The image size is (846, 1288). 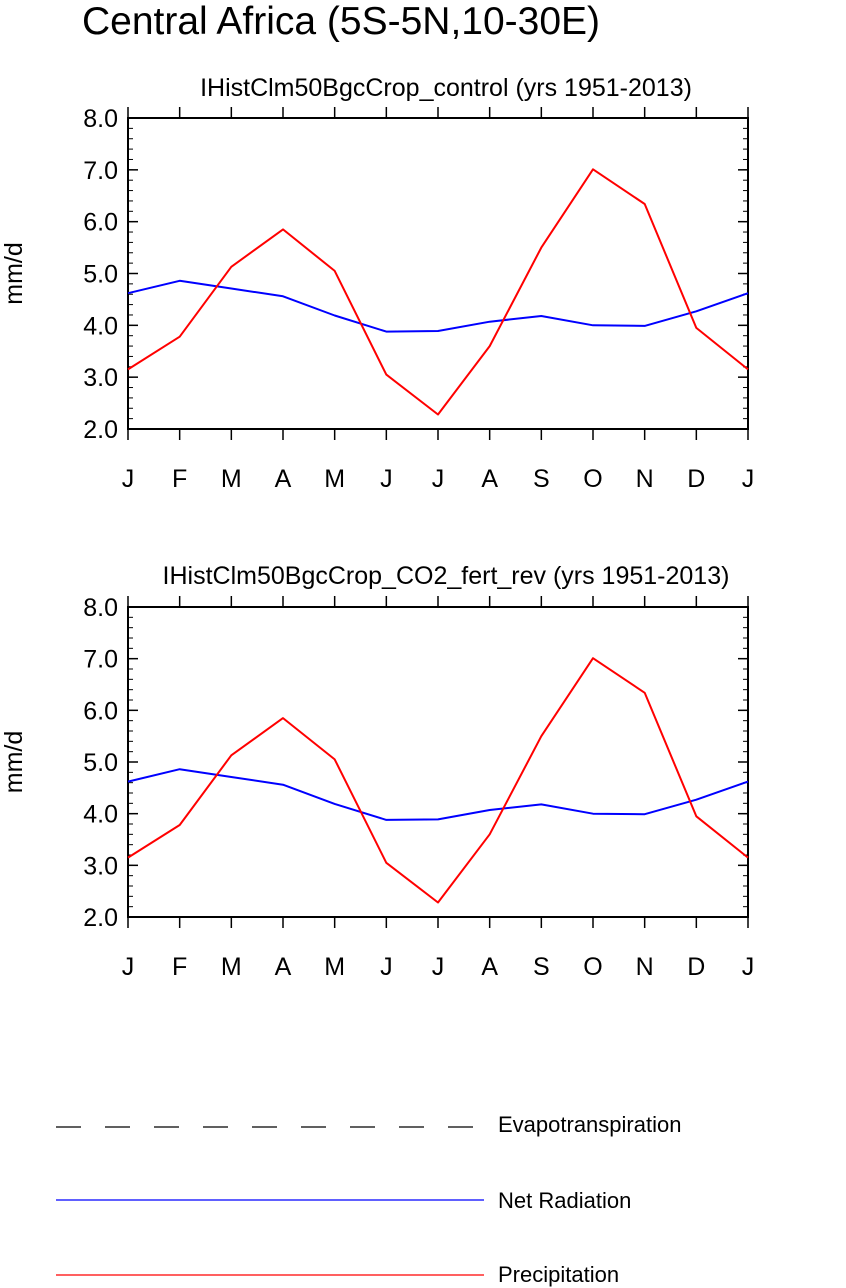 I want to click on chart1-y-tick-label: 2.0, so click(x=100, y=430).